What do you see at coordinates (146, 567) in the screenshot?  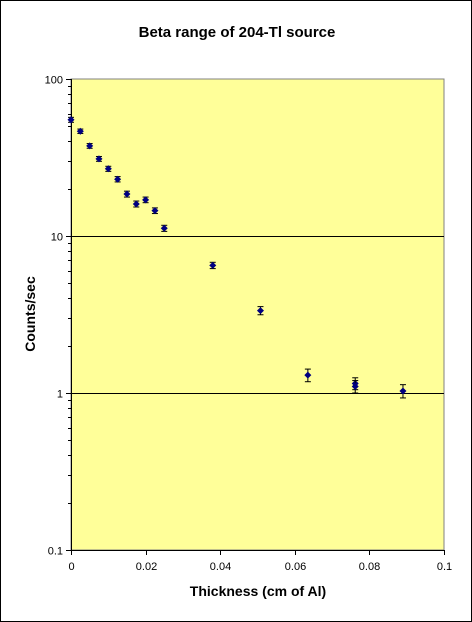 I see `x-tick-label: 0.02` at bounding box center [146, 567].